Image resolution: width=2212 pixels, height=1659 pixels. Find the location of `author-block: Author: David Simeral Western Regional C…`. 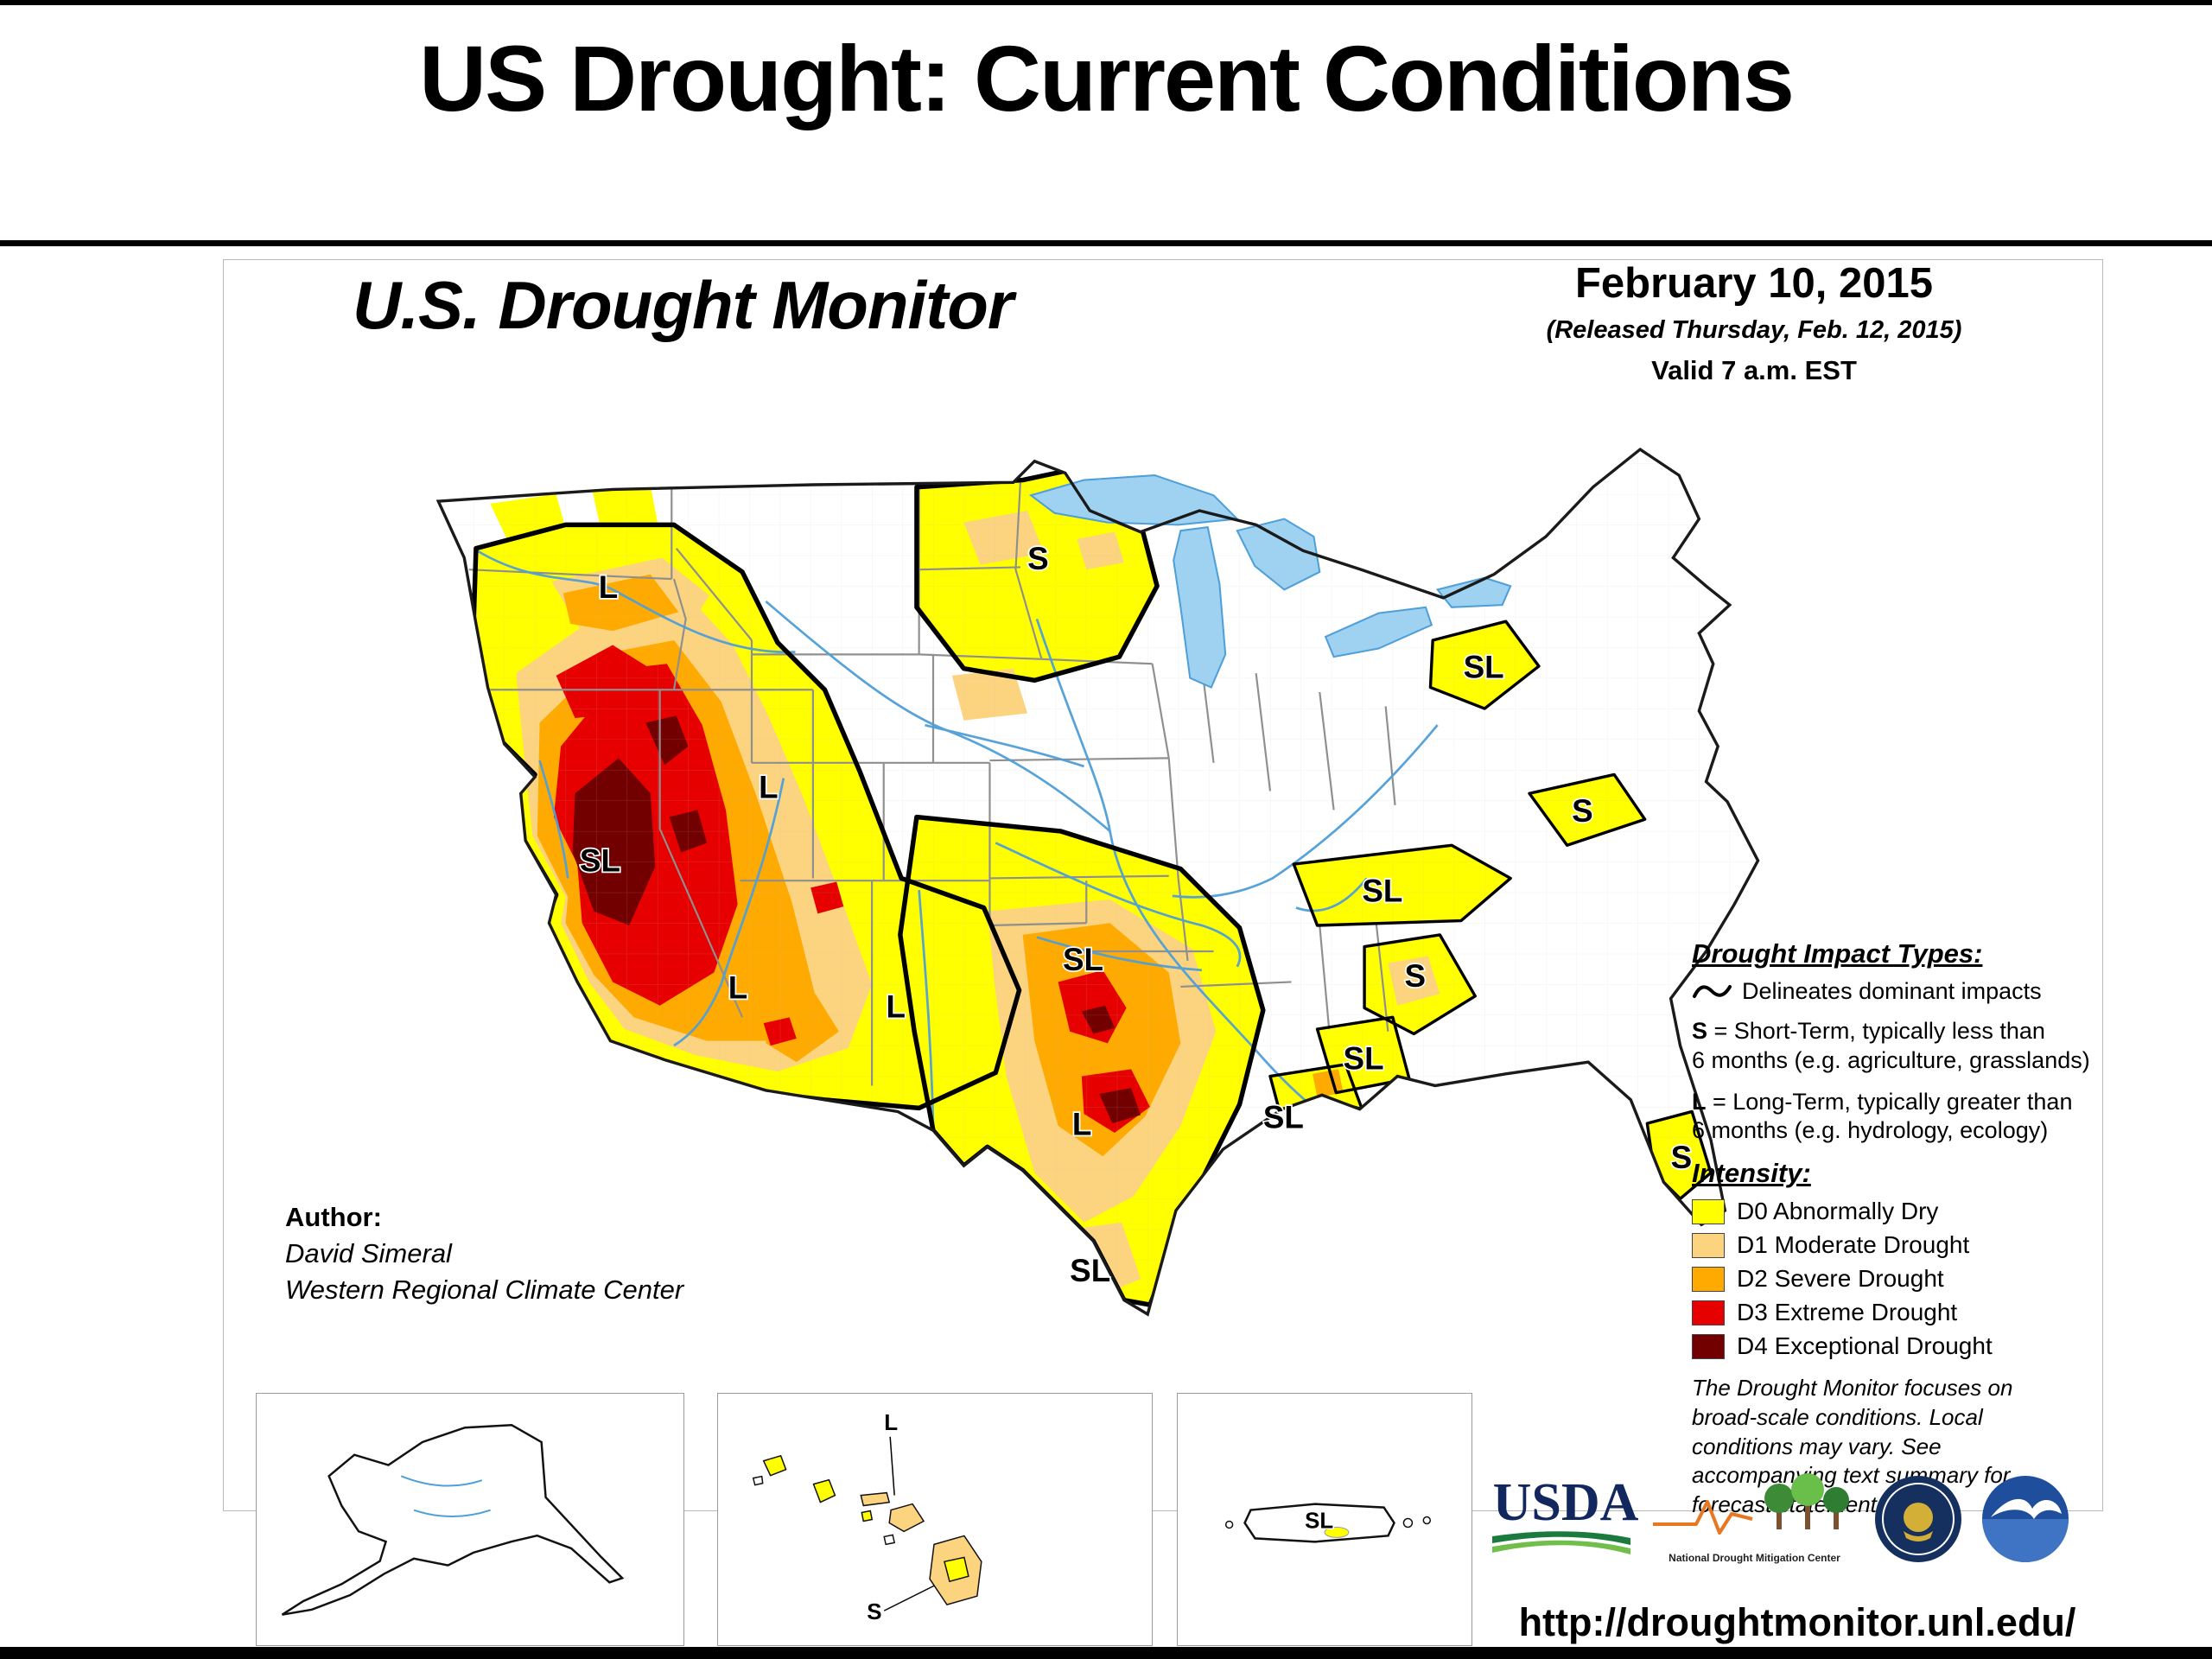

author-block: Author: David Simeral Western Regional C… is located at coordinates (484, 1253).